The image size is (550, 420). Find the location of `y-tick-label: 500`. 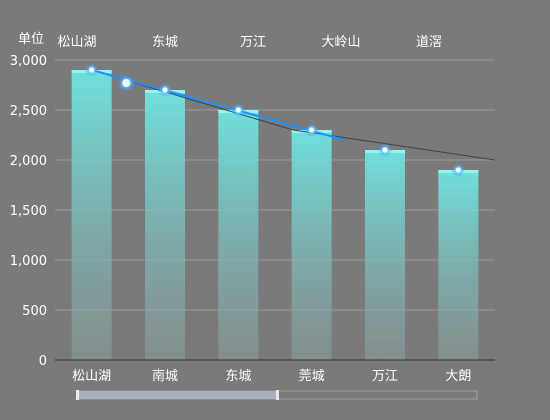

y-tick-label: 500 is located at coordinates (34, 311).